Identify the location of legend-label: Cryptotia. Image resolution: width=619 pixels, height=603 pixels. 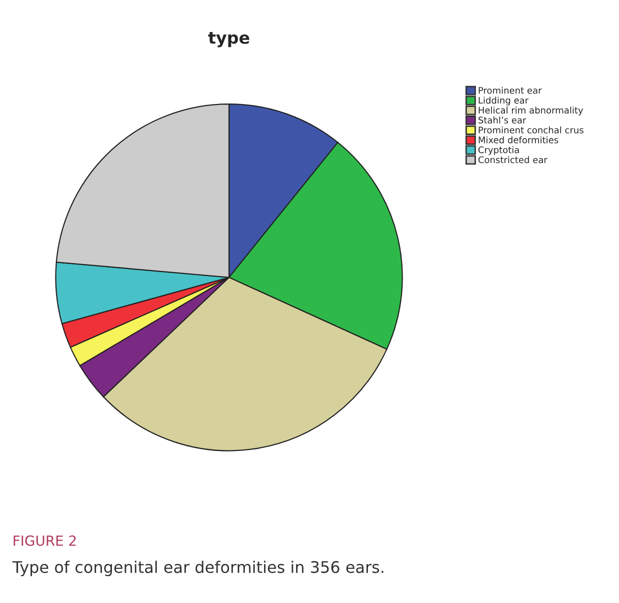
(498, 150).